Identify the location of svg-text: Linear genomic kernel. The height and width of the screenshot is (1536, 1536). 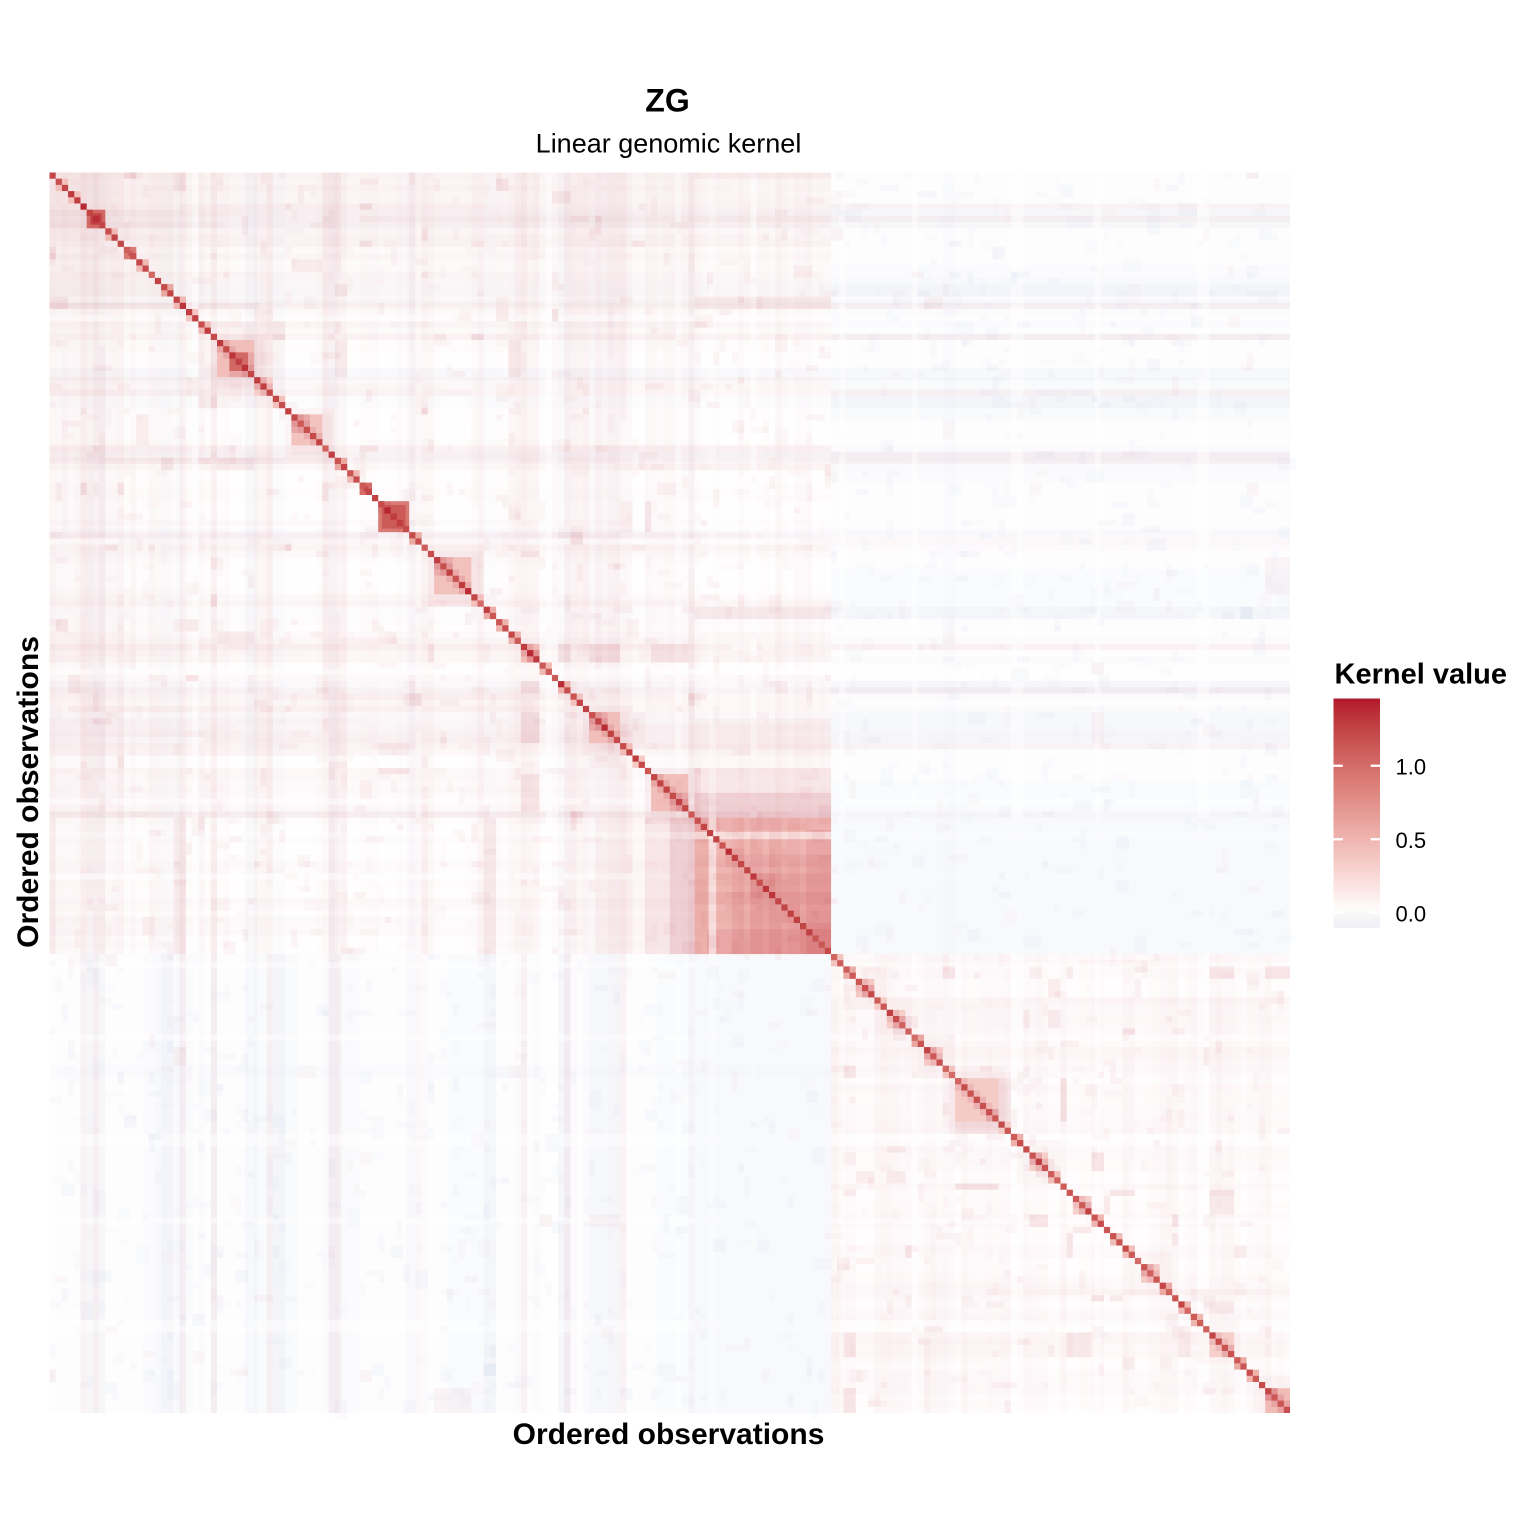
(669, 144).